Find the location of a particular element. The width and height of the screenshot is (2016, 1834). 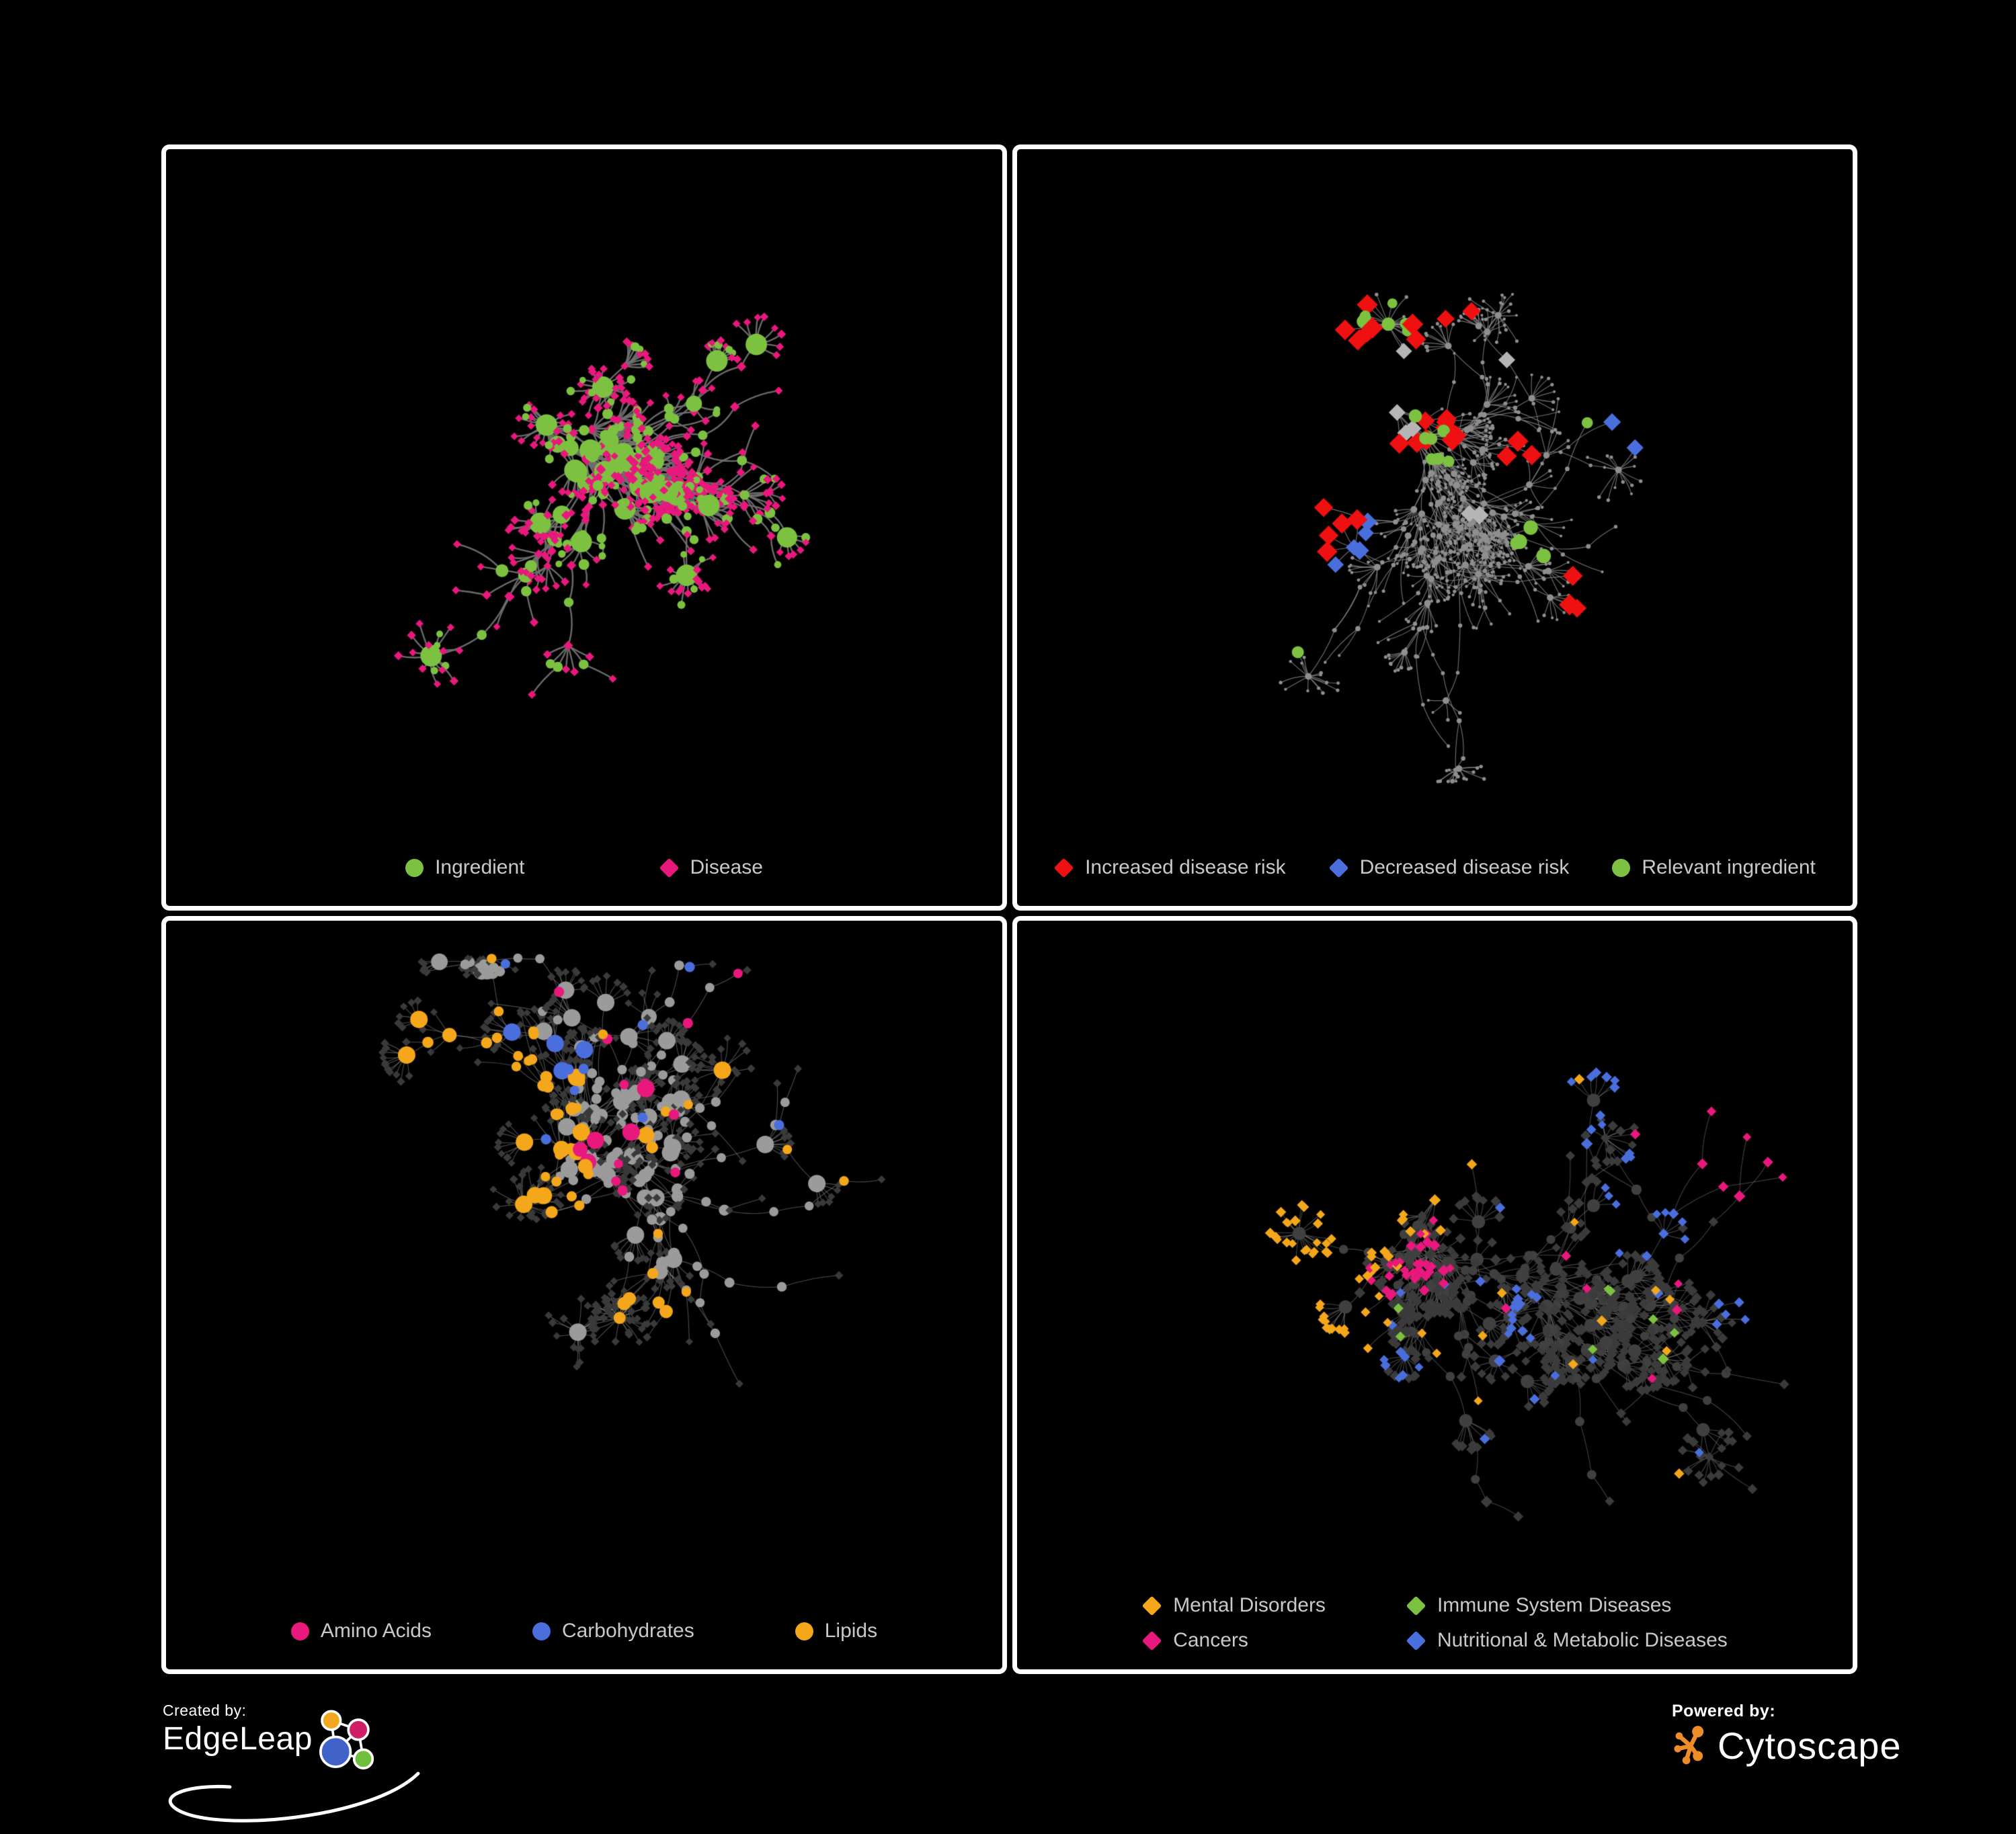

cytoscape-credit: Powered by: Cytoscape is located at coordinates (1787, 1734).